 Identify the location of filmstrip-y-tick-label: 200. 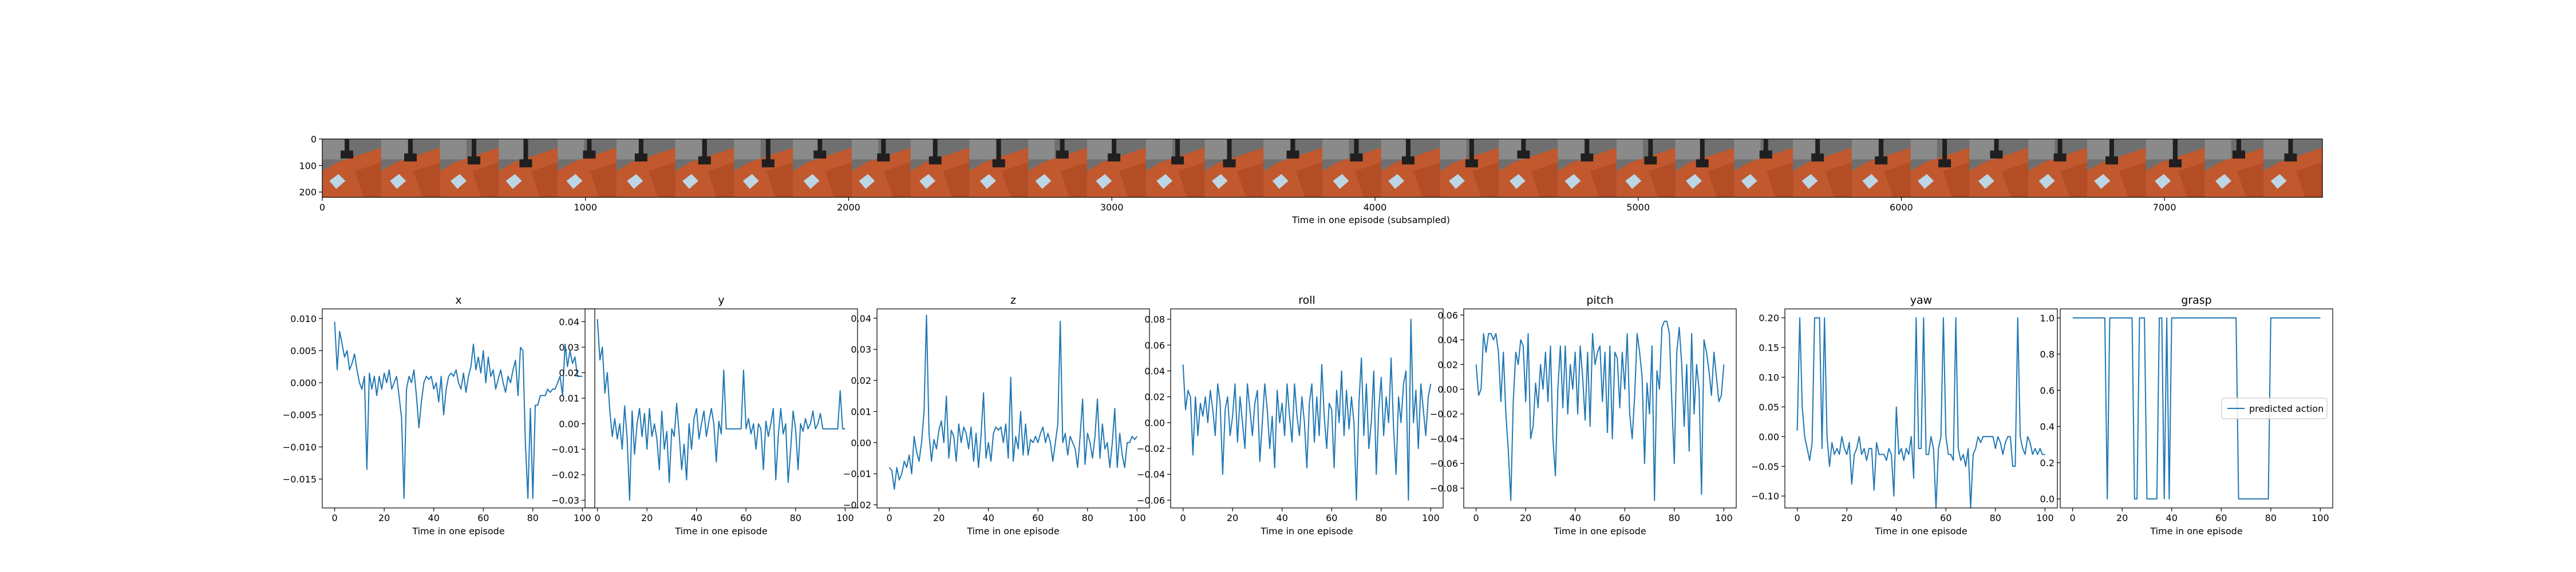
(308, 192).